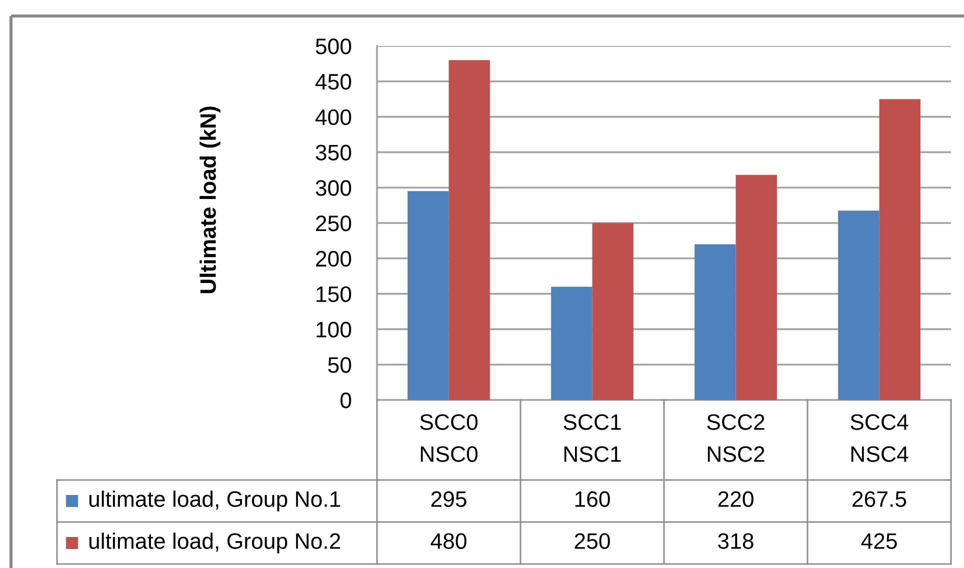  What do you see at coordinates (210, 200) in the screenshot?
I see `y-axis-title: Ultimate load (kN)` at bounding box center [210, 200].